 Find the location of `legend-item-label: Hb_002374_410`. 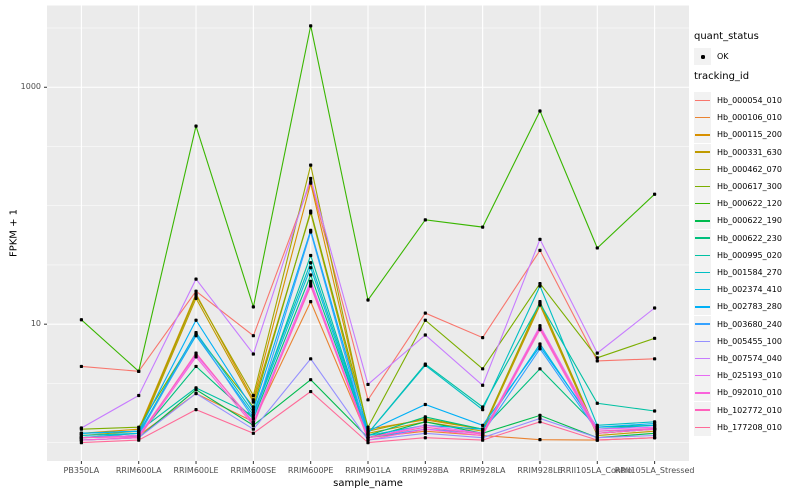

legend-item-label: Hb_002374_410 is located at coordinates (749, 290).